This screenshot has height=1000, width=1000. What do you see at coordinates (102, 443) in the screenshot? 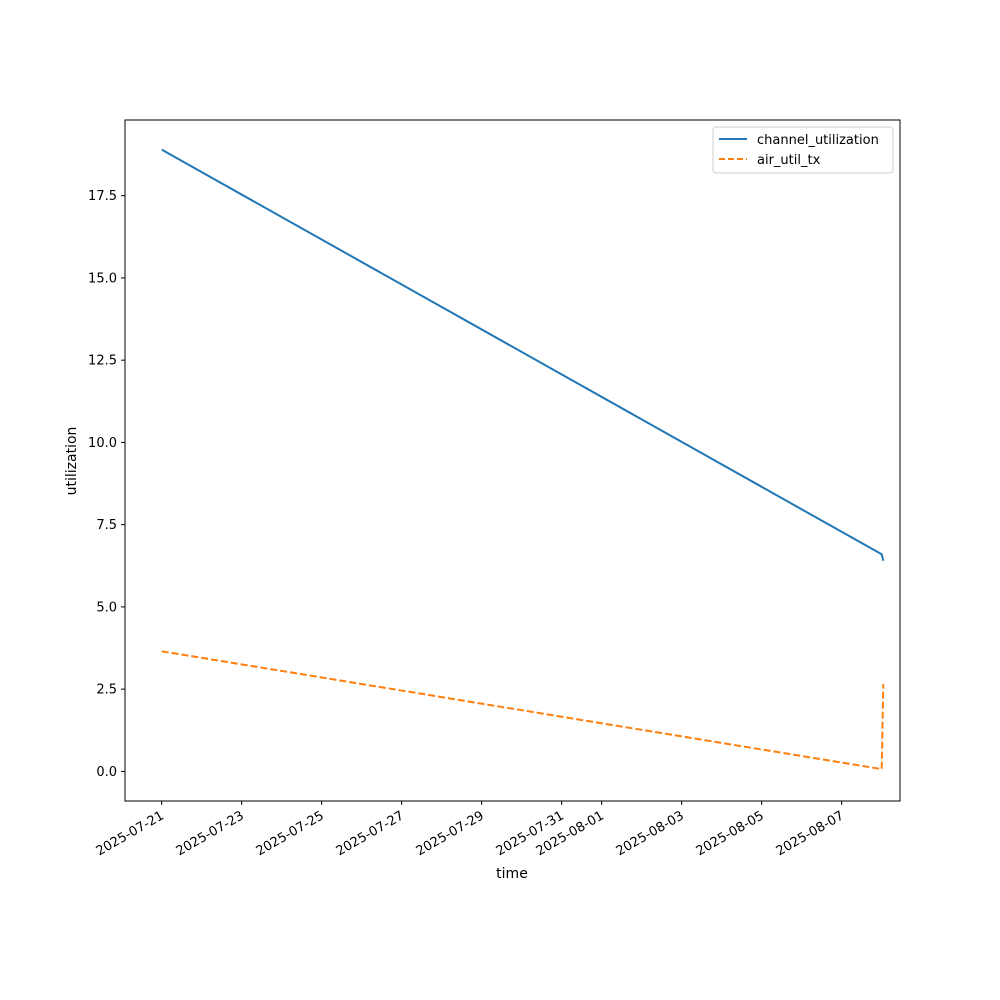
I see `y-tick-label: 10.0` at bounding box center [102, 443].